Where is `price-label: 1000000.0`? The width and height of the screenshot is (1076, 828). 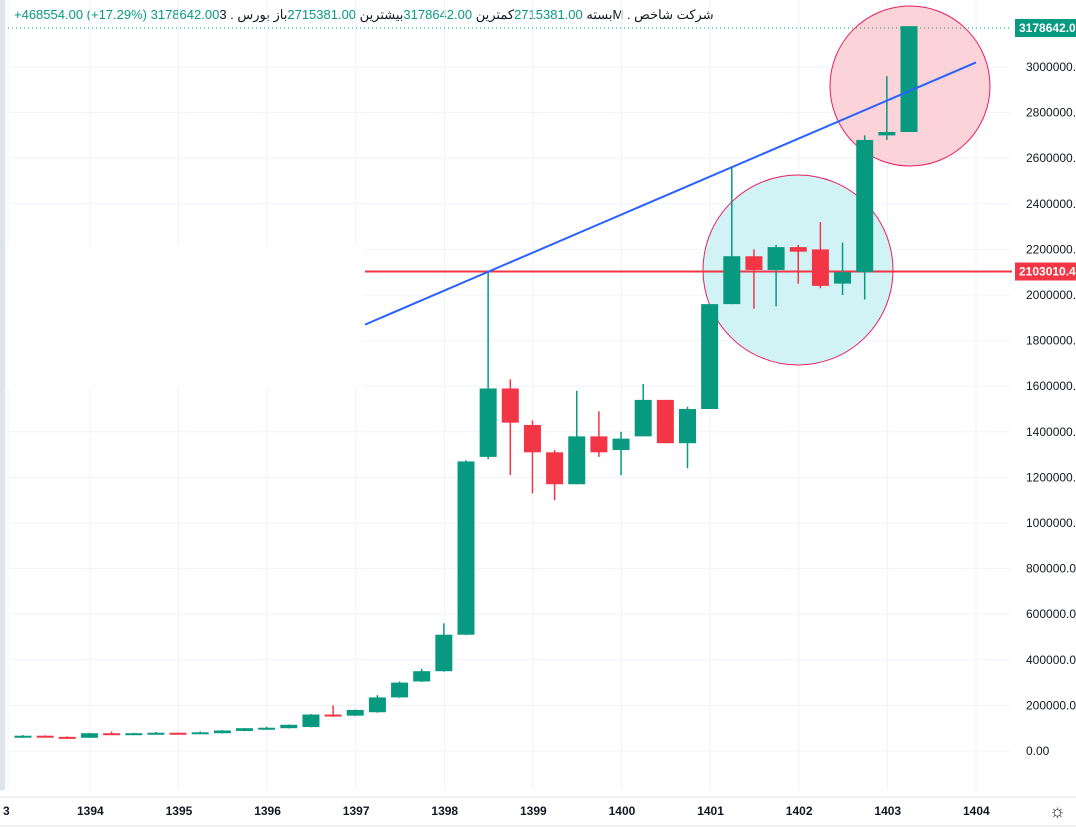
price-label: 1000000.0 is located at coordinates (1051, 523).